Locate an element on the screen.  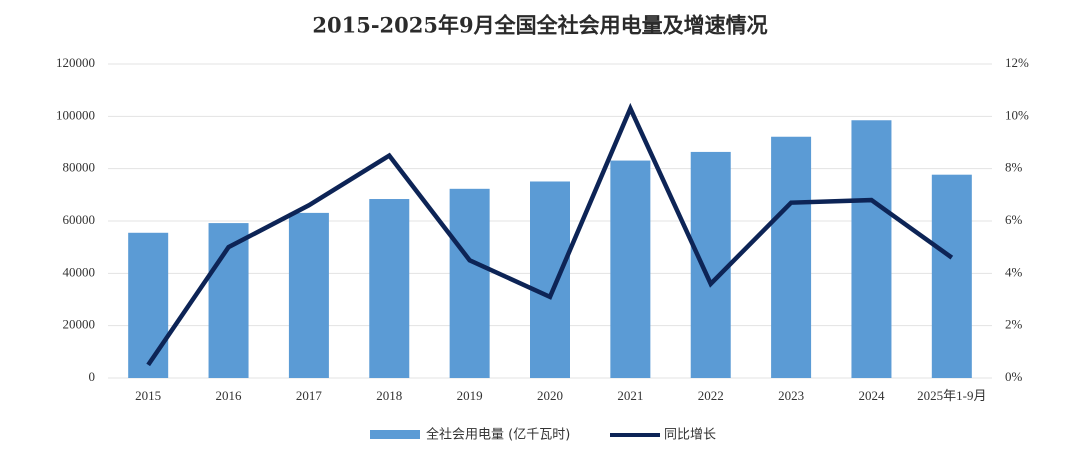
legend-bar-swatch is located at coordinates (395, 434).